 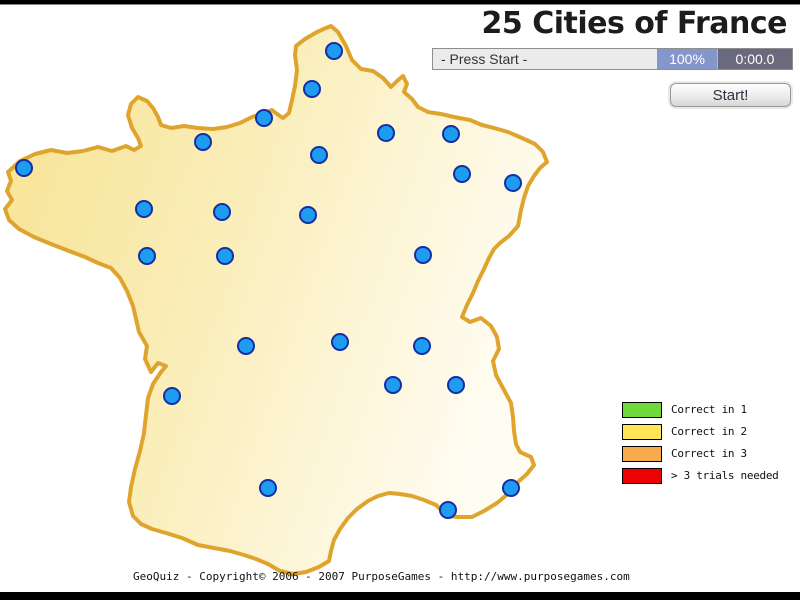 I want to click on legend-item: Correct in 1, so click(x=700, y=409).